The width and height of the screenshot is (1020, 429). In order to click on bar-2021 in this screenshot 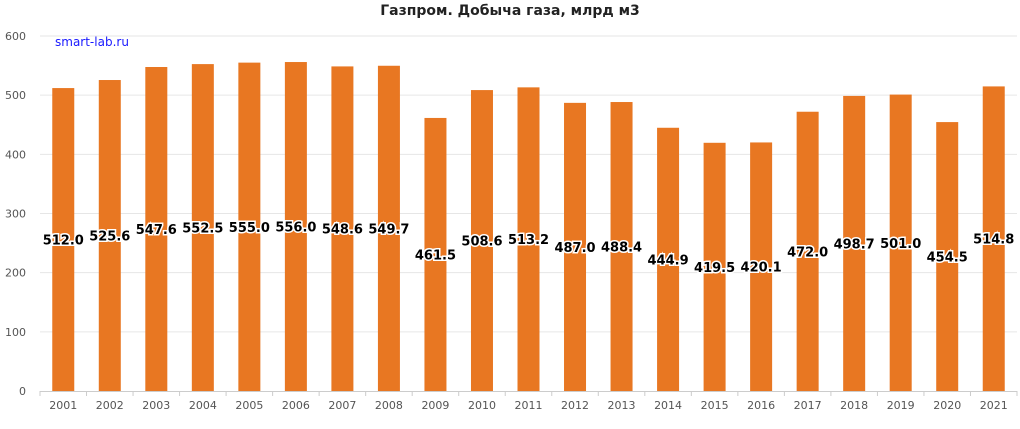, I will do `click(993, 238)`.